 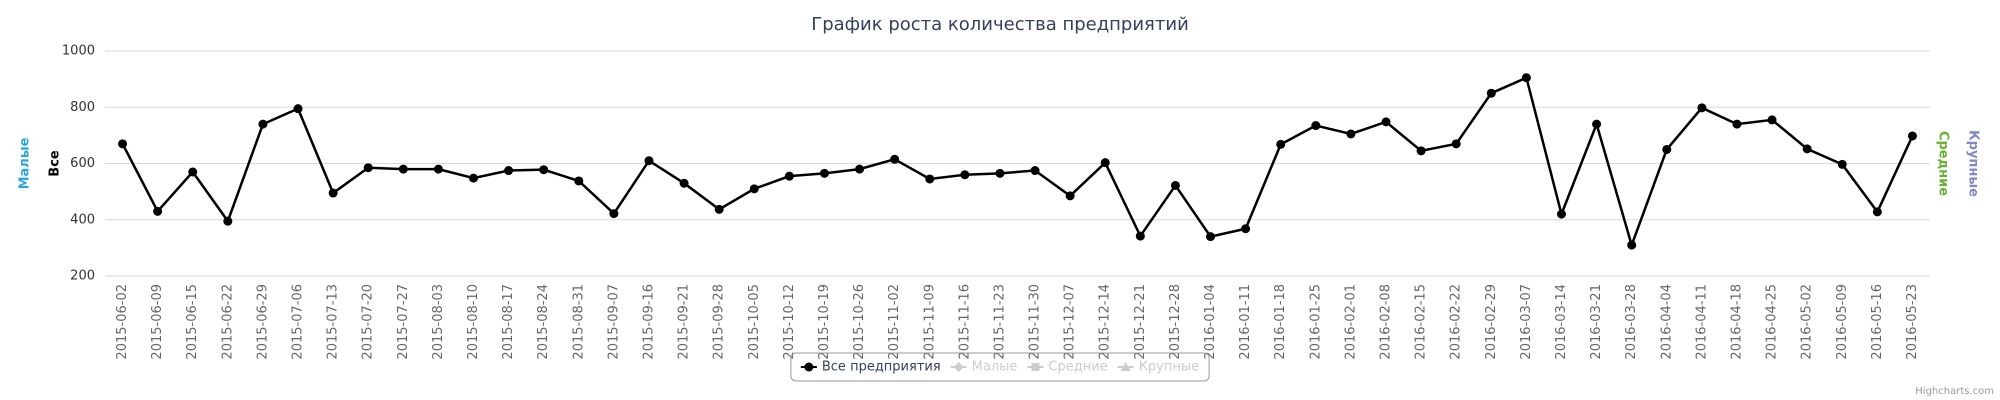 What do you see at coordinates (1877, 322) in the screenshot?
I see `x-tick-label: 2016-05-16` at bounding box center [1877, 322].